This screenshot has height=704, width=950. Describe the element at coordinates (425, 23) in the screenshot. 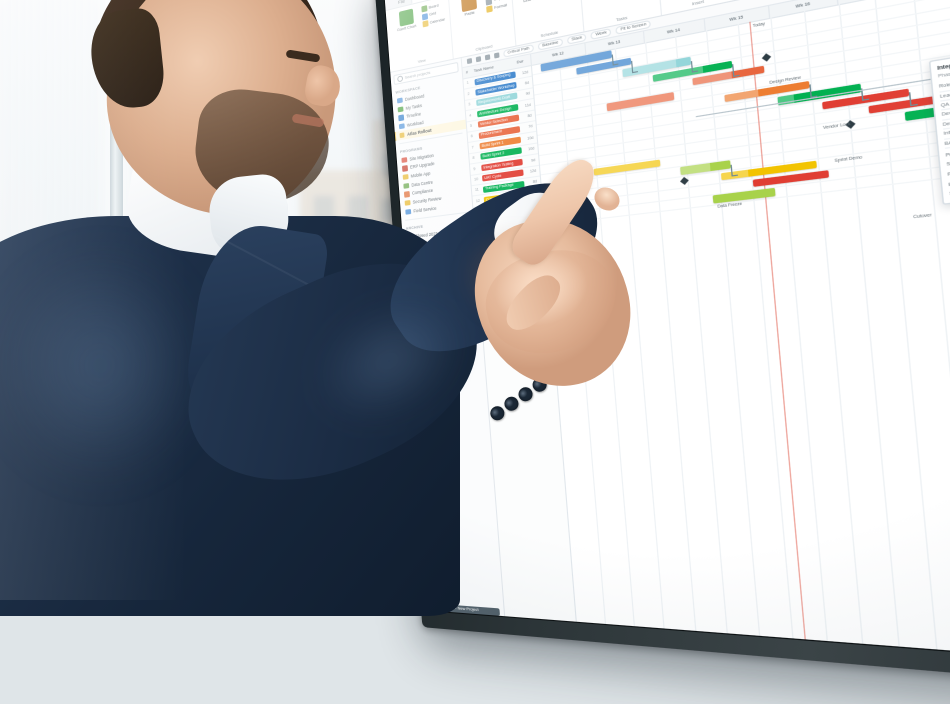

I see `calendar-icon` at that location.